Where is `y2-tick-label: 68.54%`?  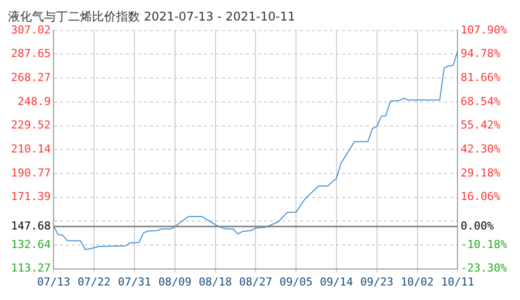
y2-tick-label: 68.54% is located at coordinates (480, 101).